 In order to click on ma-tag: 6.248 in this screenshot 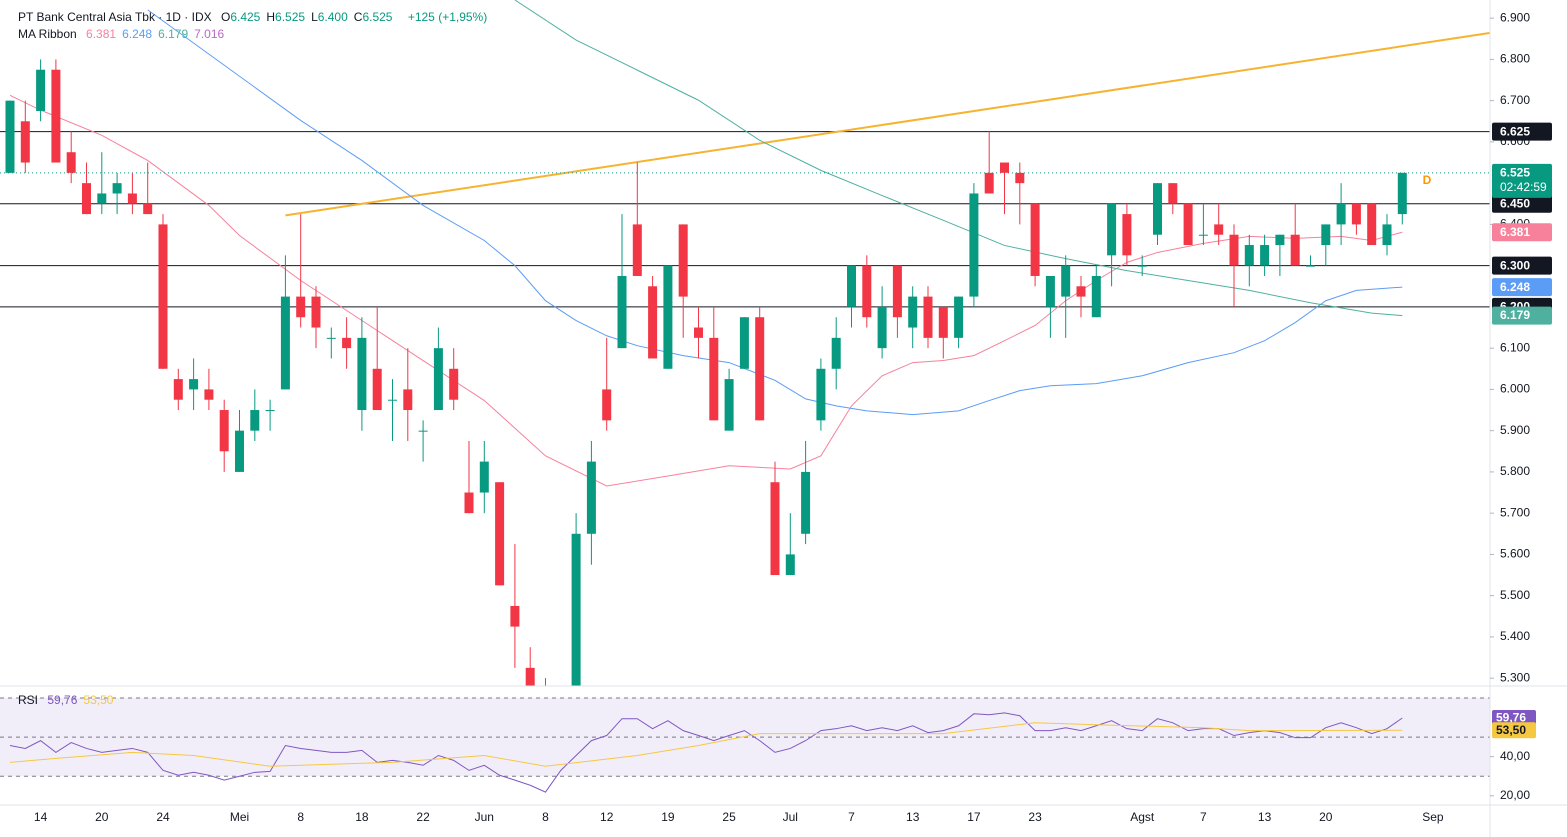, I will do `click(1515, 287)`.